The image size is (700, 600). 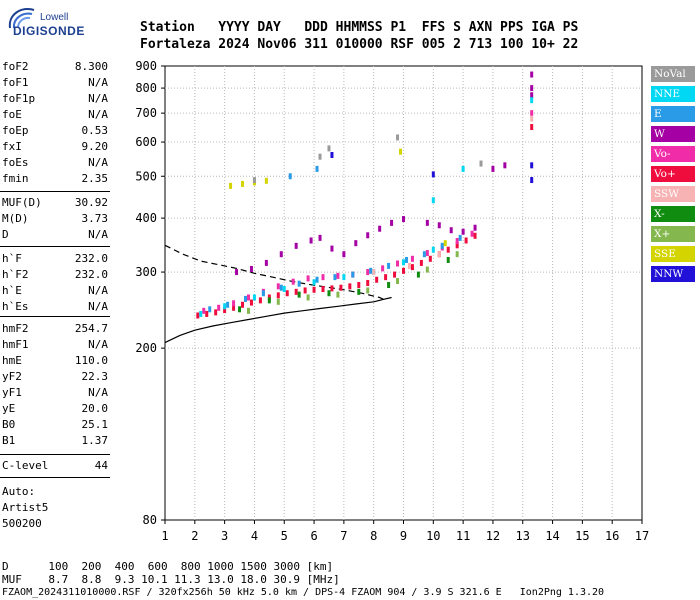 What do you see at coordinates (22, 202) in the screenshot?
I see `param-key: MUF(D)` at bounding box center [22, 202].